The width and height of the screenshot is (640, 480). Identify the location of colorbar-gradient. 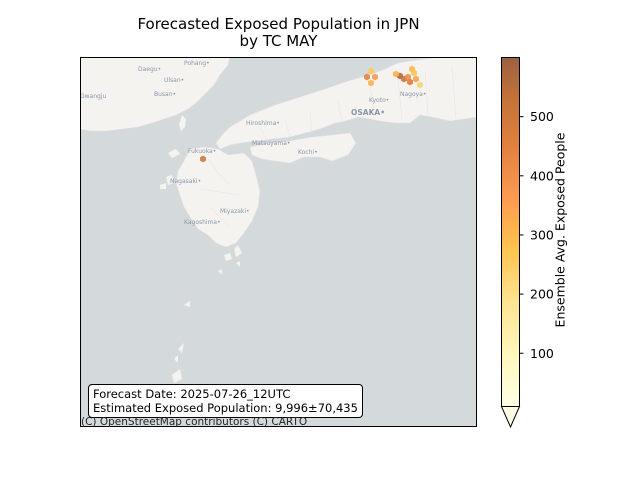
(510, 232).